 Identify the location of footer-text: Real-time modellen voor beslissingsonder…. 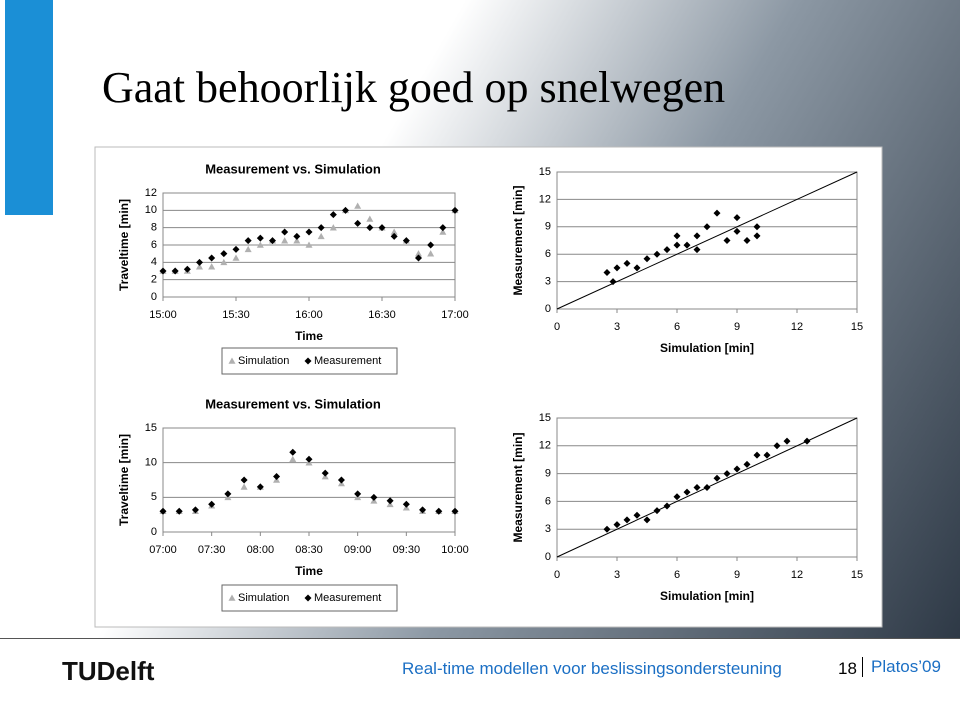
(592, 668).